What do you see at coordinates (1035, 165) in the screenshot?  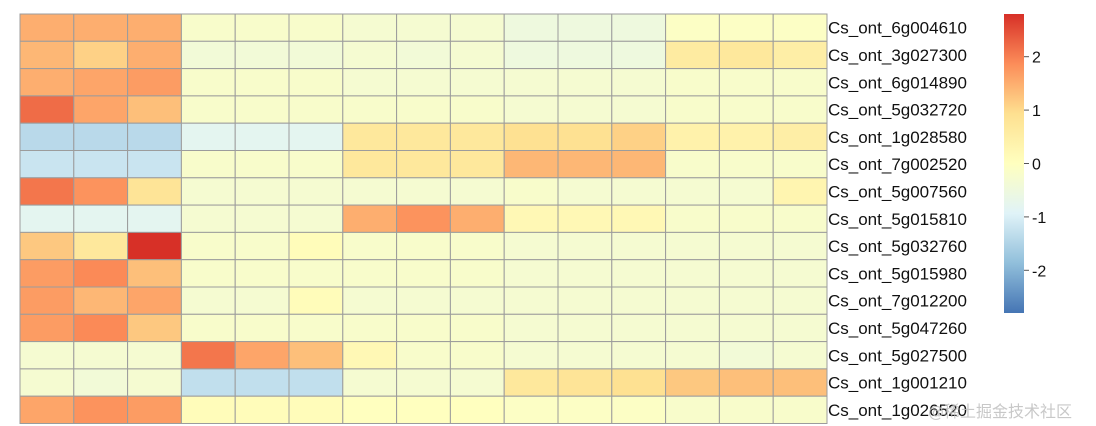 I see `legend-ticks: 2 1 0 -1 -2` at bounding box center [1035, 165].